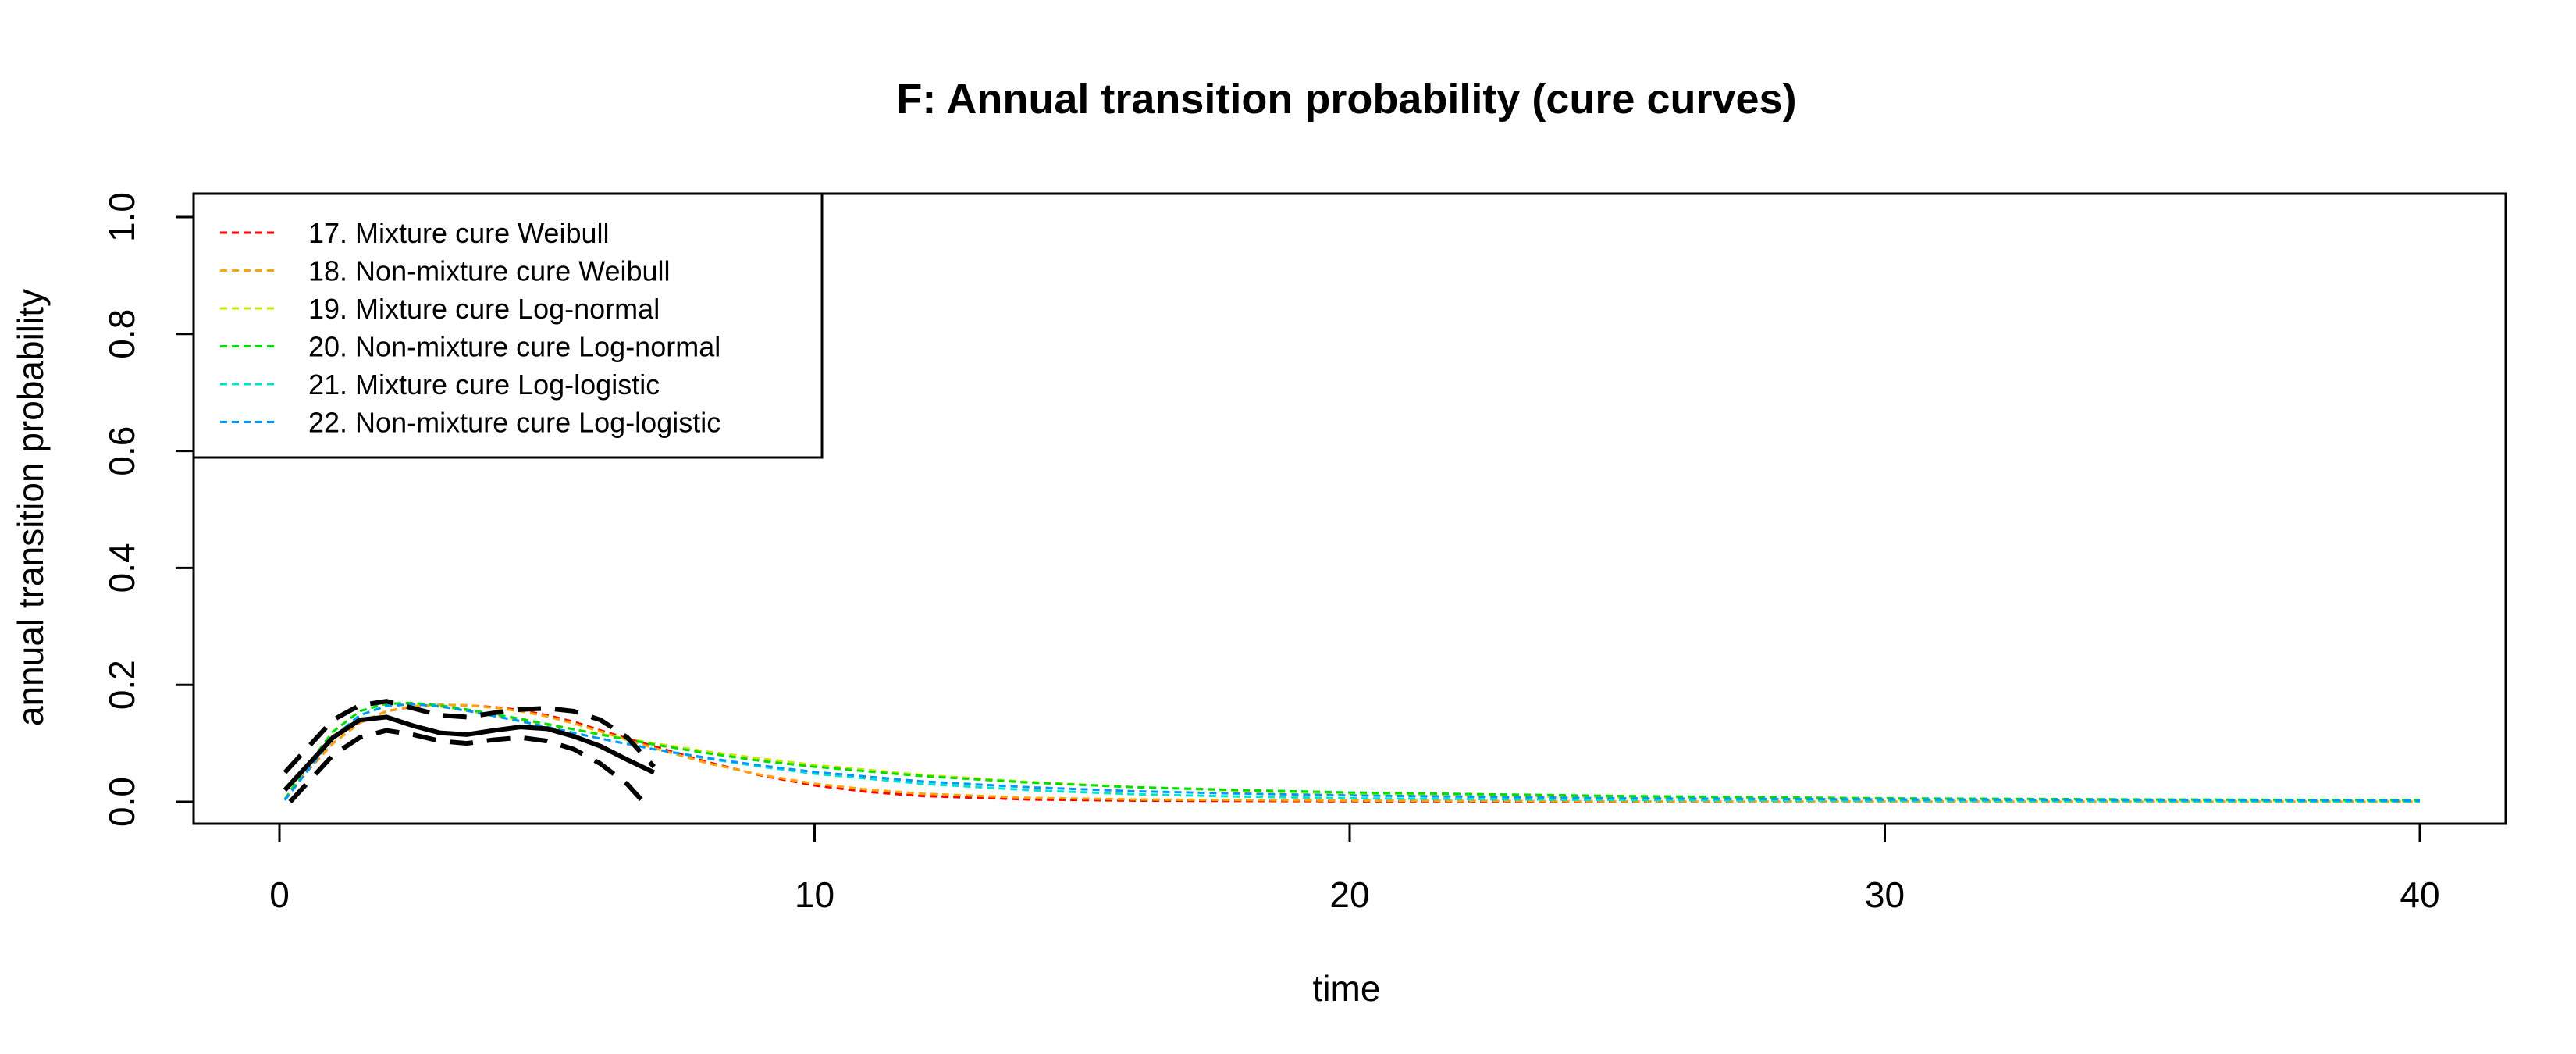 Image resolution: width=2576 pixels, height=1054 pixels. Describe the element at coordinates (121, 451) in the screenshot. I see `y-tick-label: 0.6` at that location.